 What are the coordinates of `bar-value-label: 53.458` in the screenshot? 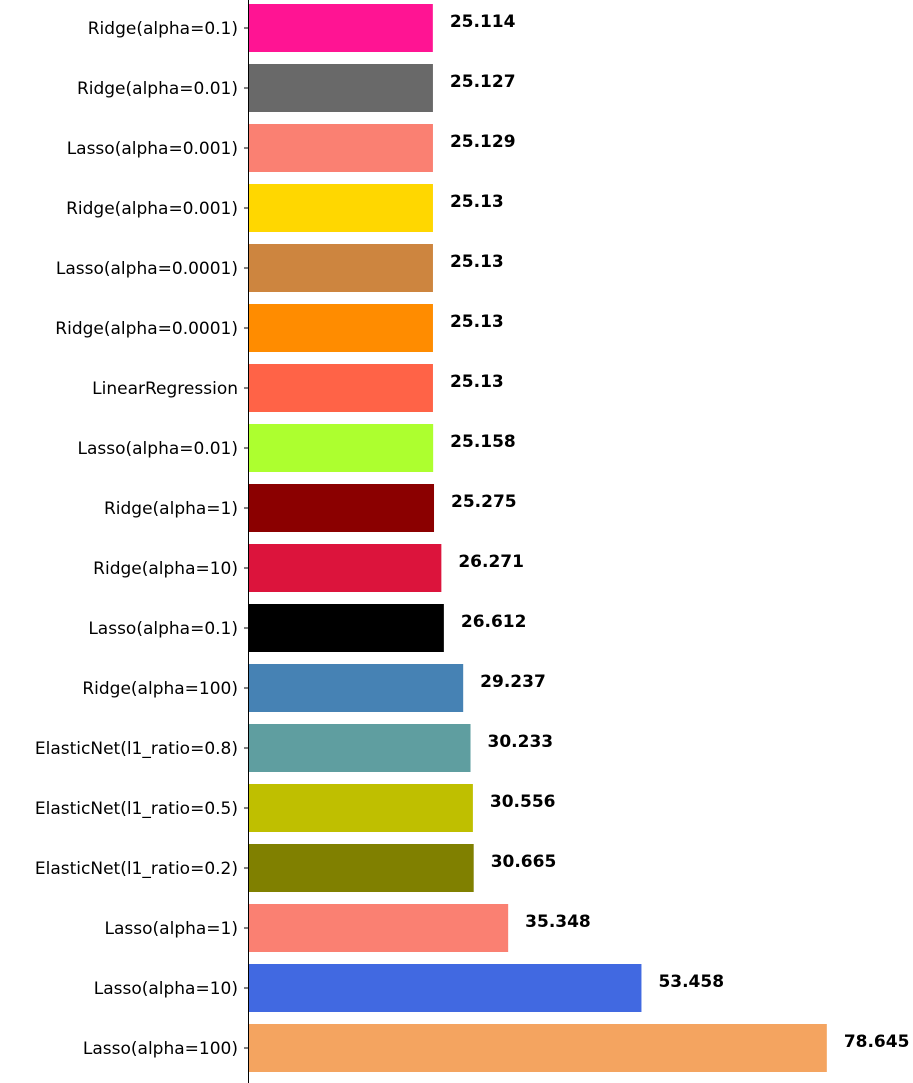 It's located at (691, 982).